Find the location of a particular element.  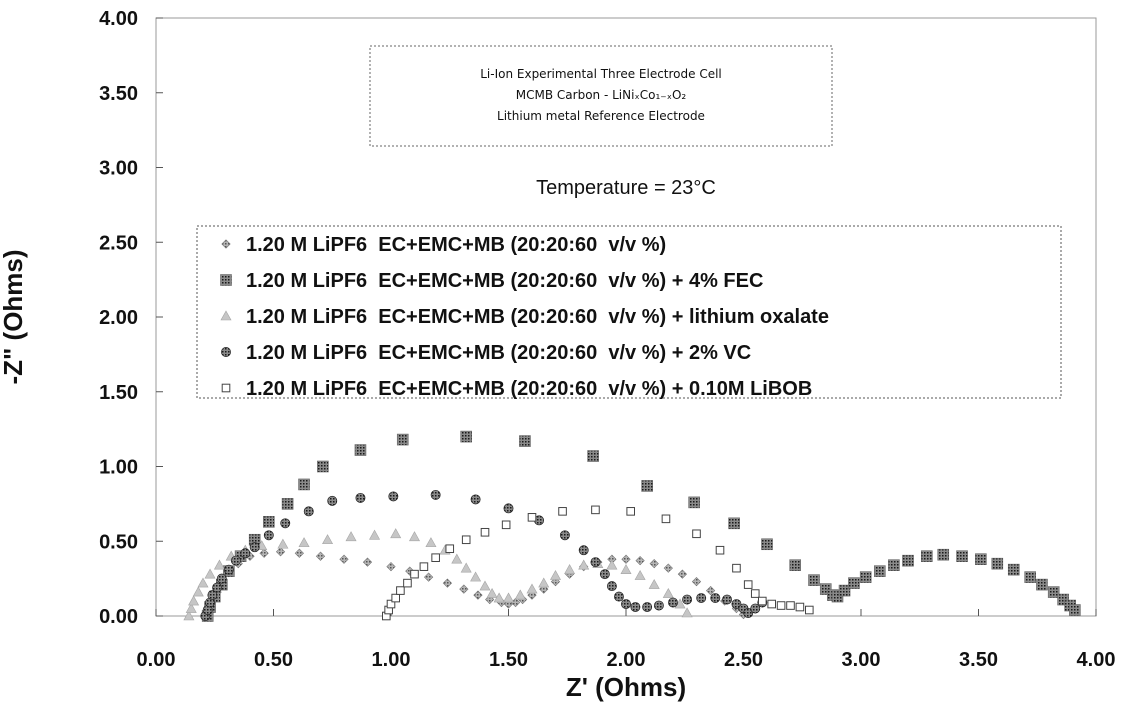

x-tick-label: 2.00 is located at coordinates (626, 660).